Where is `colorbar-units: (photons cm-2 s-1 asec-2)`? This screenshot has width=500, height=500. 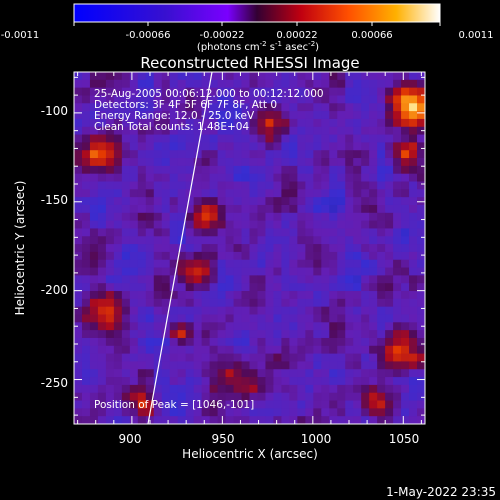
colorbar-units: (photons cm-2 s-1 asec-2) is located at coordinates (258, 46).